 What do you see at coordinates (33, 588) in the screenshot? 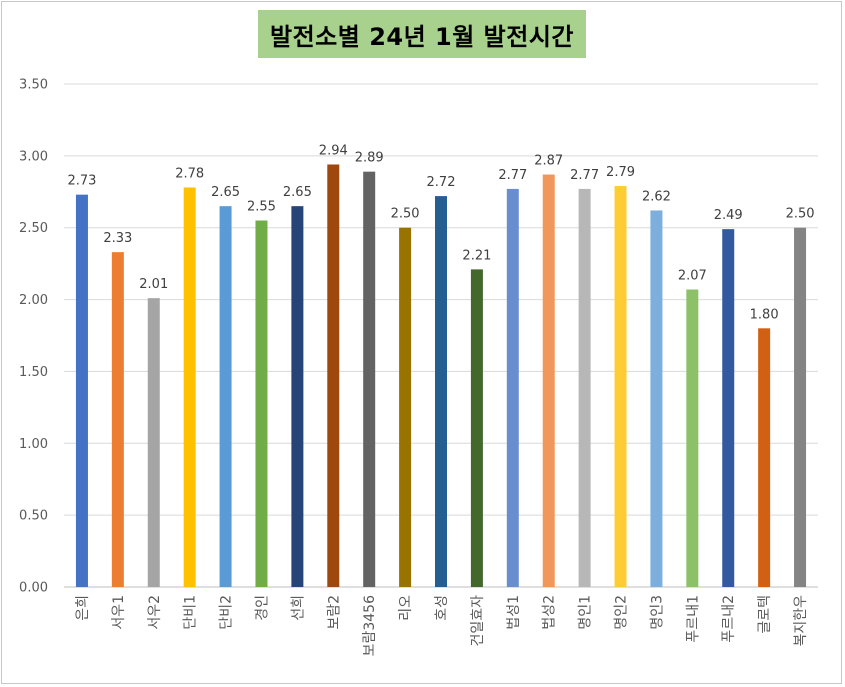
I see `y-tick-label: 0.00` at bounding box center [33, 588].